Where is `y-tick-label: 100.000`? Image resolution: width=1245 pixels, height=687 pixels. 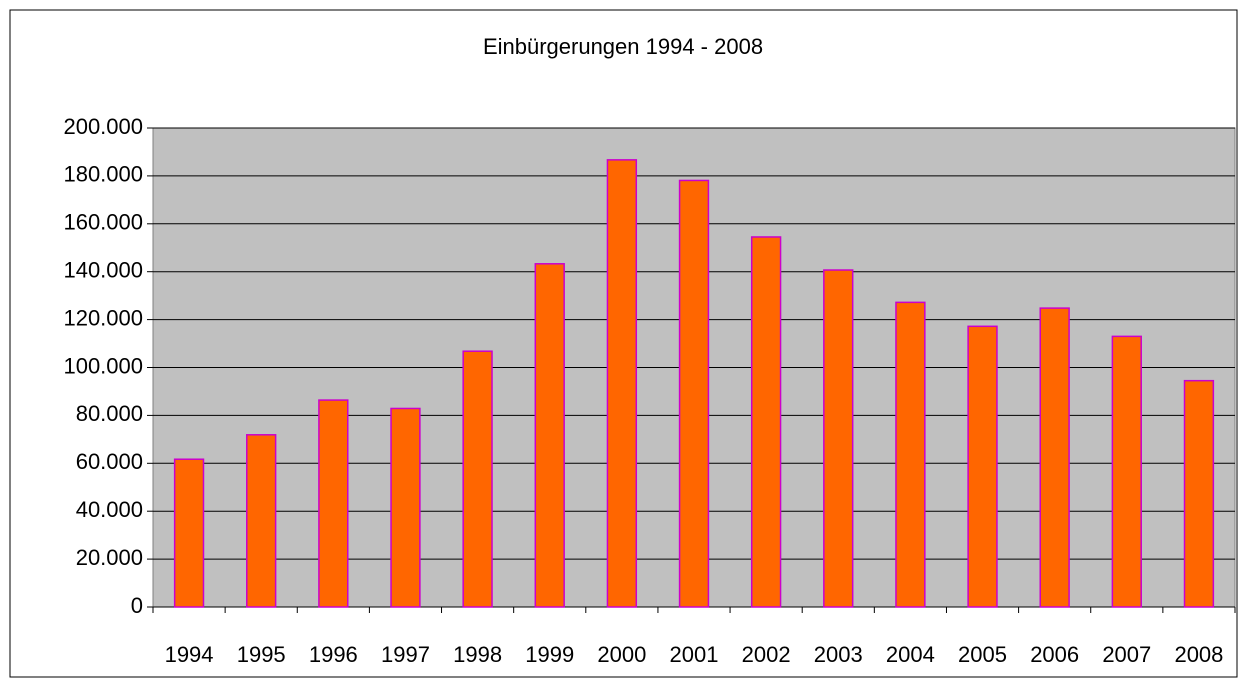
y-tick-label: 100.000 is located at coordinates (103, 365).